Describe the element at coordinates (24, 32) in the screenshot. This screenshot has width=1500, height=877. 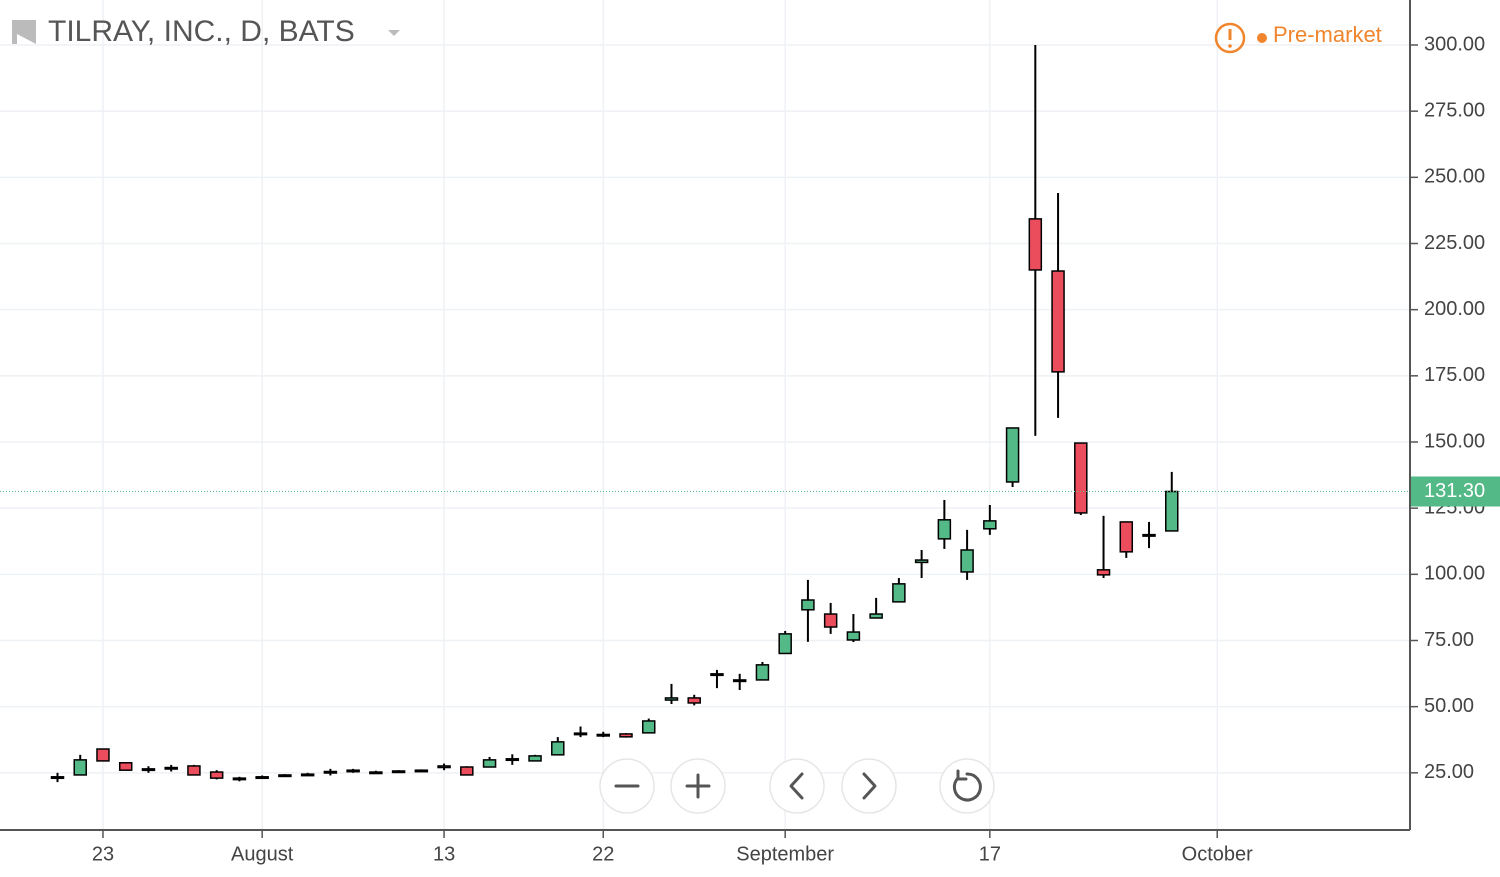
I see `flag-icon` at that location.